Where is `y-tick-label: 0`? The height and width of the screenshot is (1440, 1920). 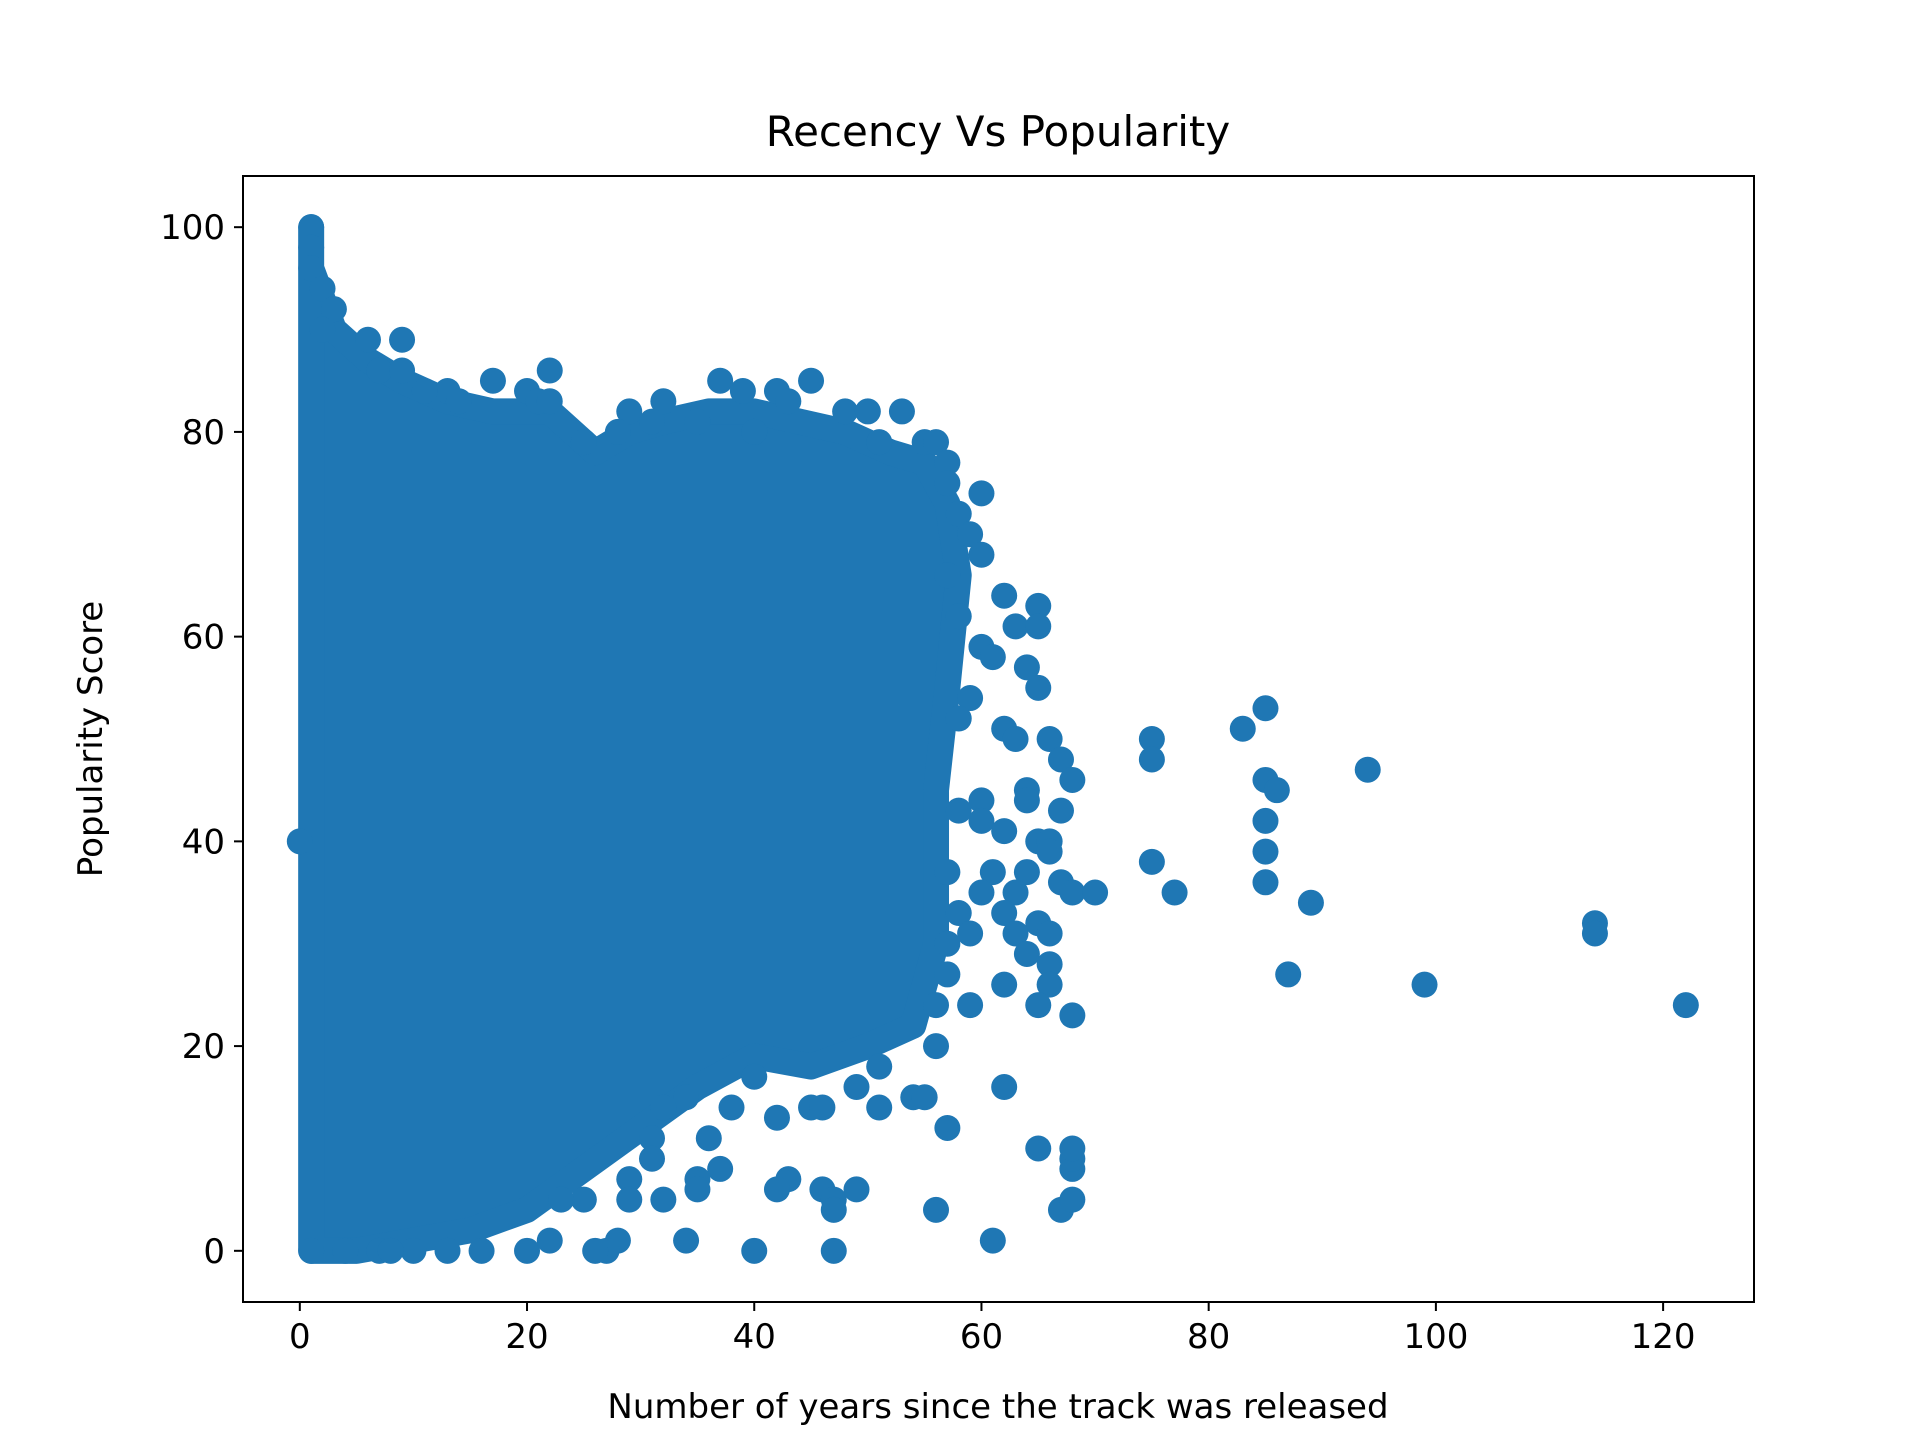
y-tick-label: 0 is located at coordinates (214, 1252).